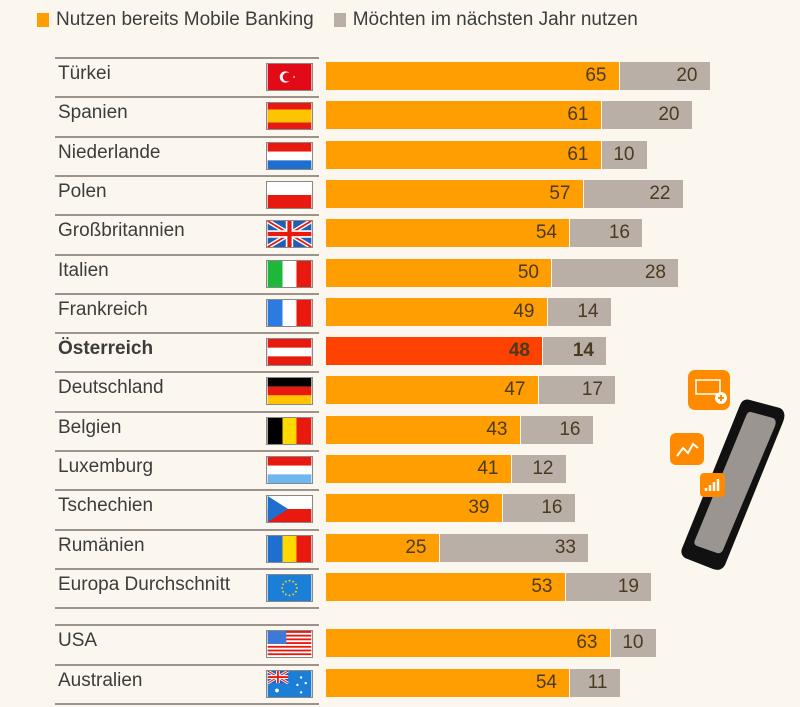 The width and height of the screenshot is (800, 707). What do you see at coordinates (628, 586) in the screenshot?
I see `data-label-planned: 19` at bounding box center [628, 586].